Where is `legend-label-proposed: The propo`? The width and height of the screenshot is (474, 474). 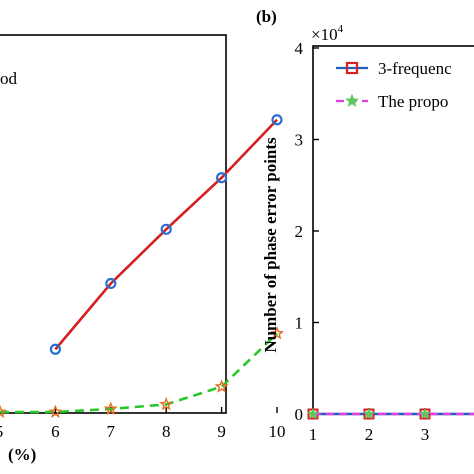 legend-label-proposed: The propo is located at coordinates (413, 101).